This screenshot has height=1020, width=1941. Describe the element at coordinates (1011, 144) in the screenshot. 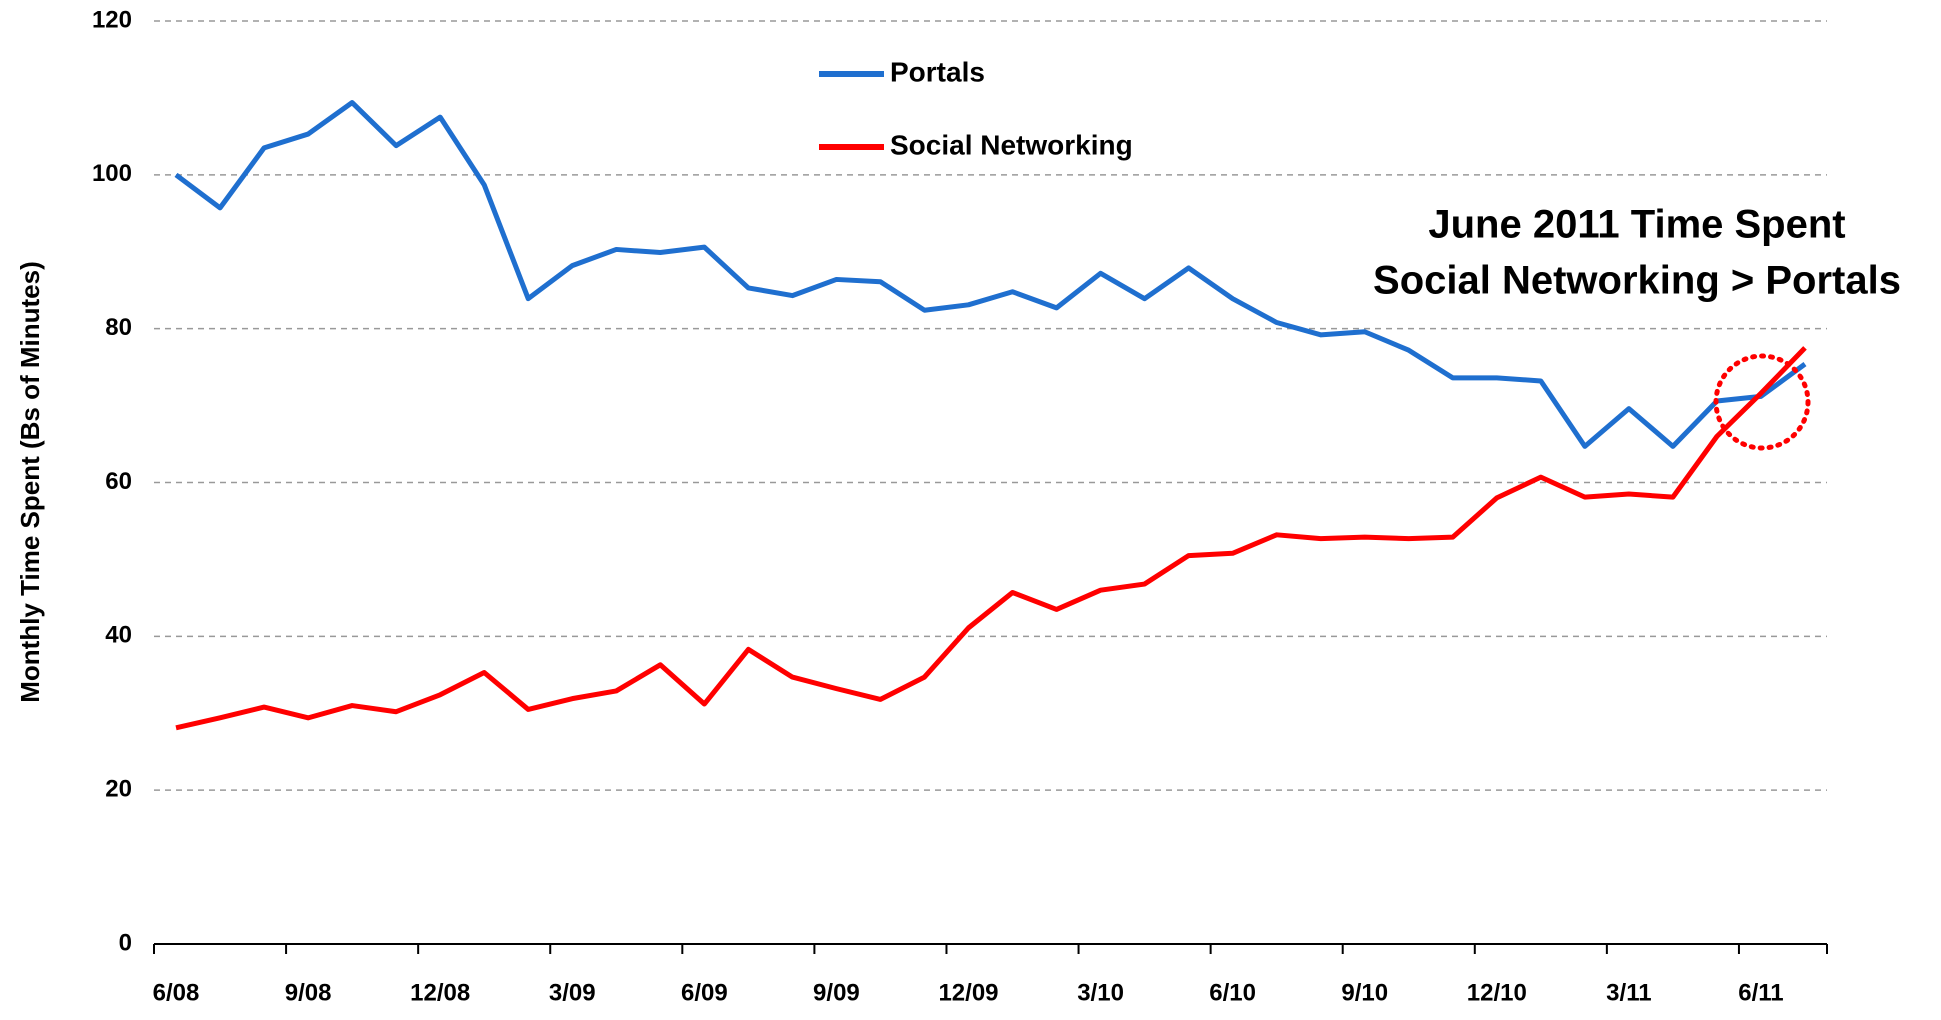

I see `legend-label: Social Networking` at that location.